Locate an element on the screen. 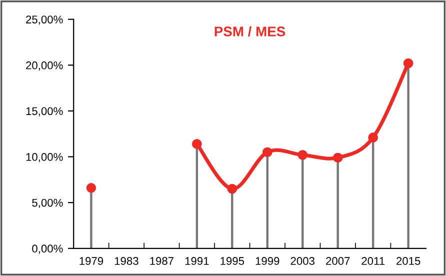 This screenshot has width=446, height=276. y-tick-label: 25,00% is located at coordinates (44, 20).